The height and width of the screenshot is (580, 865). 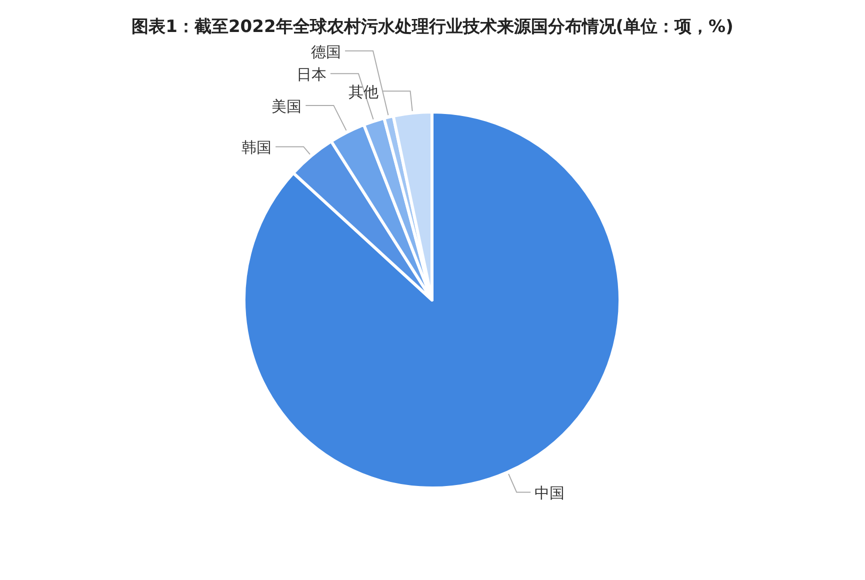 I want to click on chart-title: 图表1：截至2022年全球农村污水处理行业技术来源国分布情况(单位：项，%), so click(x=433, y=27).